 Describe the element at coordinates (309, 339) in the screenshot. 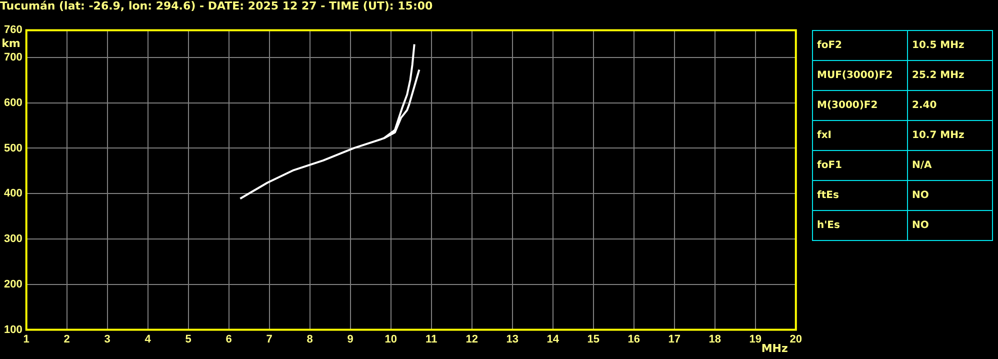

I see `x-tick-label: 8` at that location.